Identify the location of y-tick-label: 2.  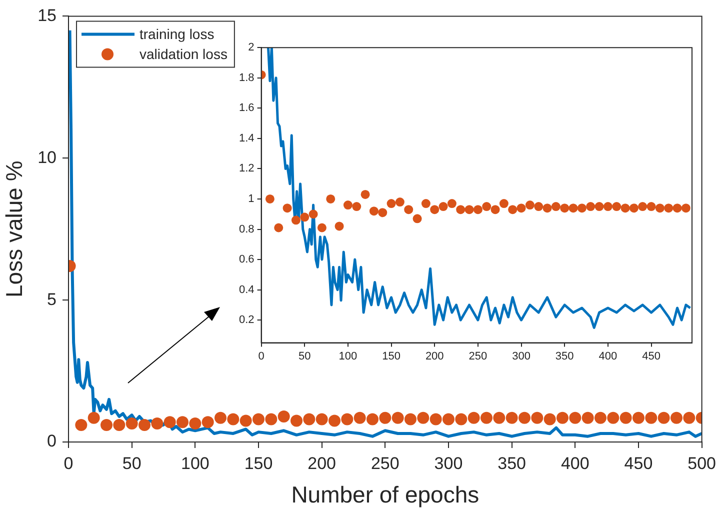
(251, 48).